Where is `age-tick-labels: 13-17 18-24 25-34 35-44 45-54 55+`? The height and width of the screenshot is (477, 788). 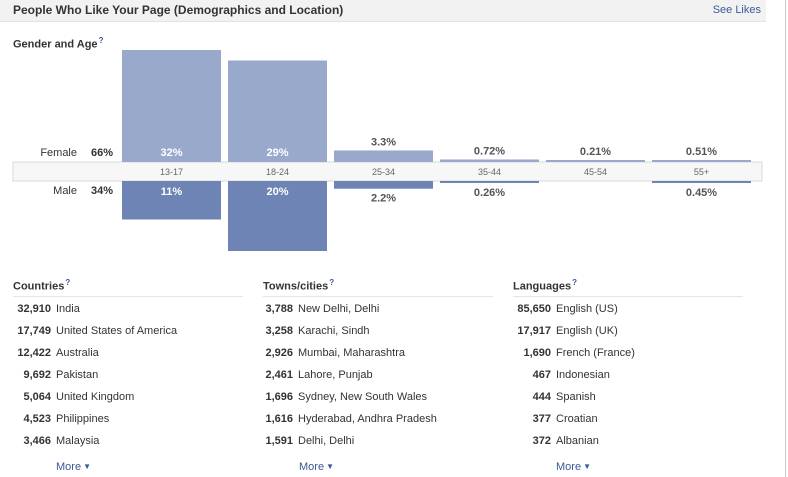
age-tick-labels: 13-17 18-24 25-34 35-44 45-54 55+ is located at coordinates (434, 172).